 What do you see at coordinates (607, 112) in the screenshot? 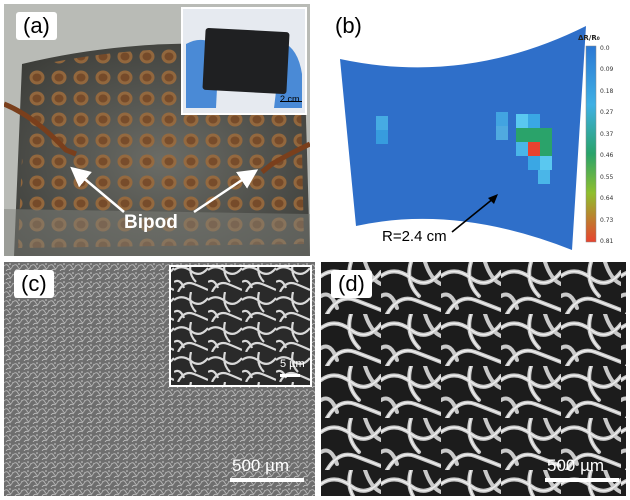
I see `colorbar-tick: 0.27` at bounding box center [607, 112].